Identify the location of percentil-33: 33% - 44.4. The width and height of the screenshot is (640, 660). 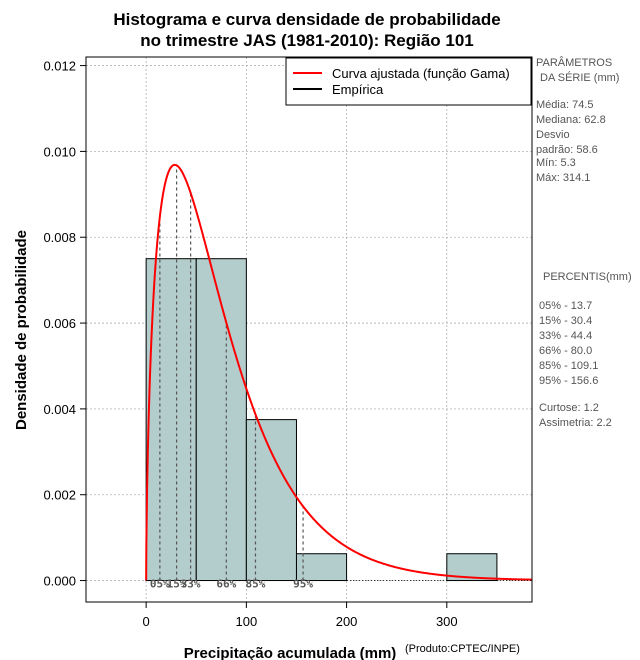
(565, 336).